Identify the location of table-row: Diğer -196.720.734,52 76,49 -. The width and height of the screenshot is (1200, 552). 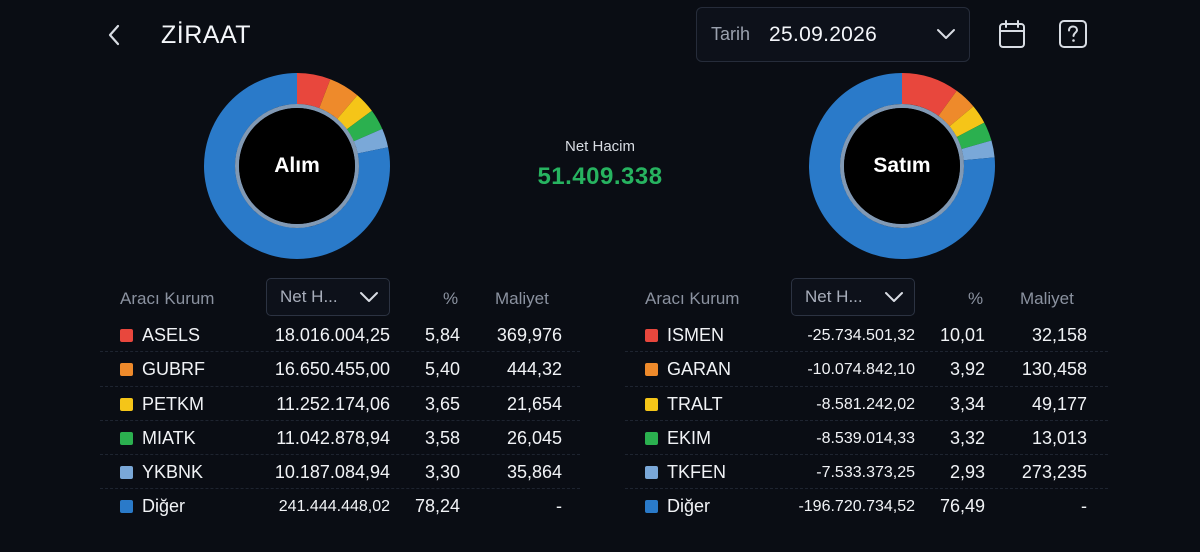
(866, 506).